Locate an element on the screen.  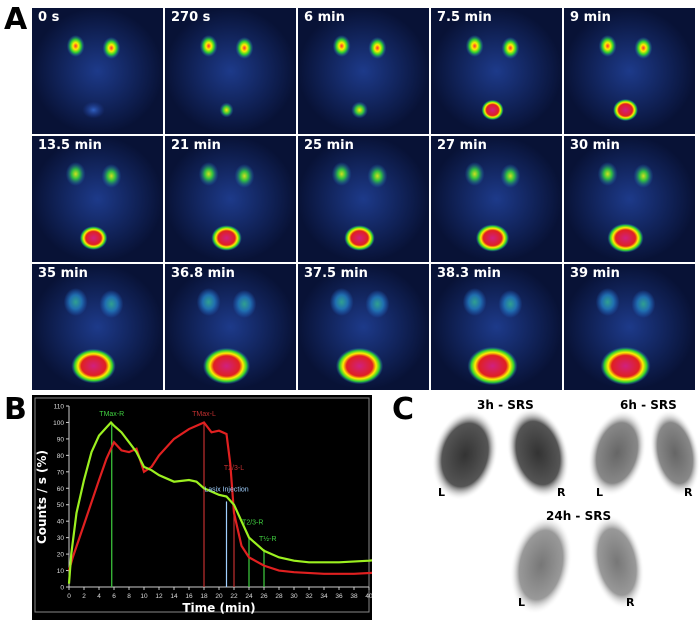
scan-frame: 39 min is located at coordinates (629, 327).